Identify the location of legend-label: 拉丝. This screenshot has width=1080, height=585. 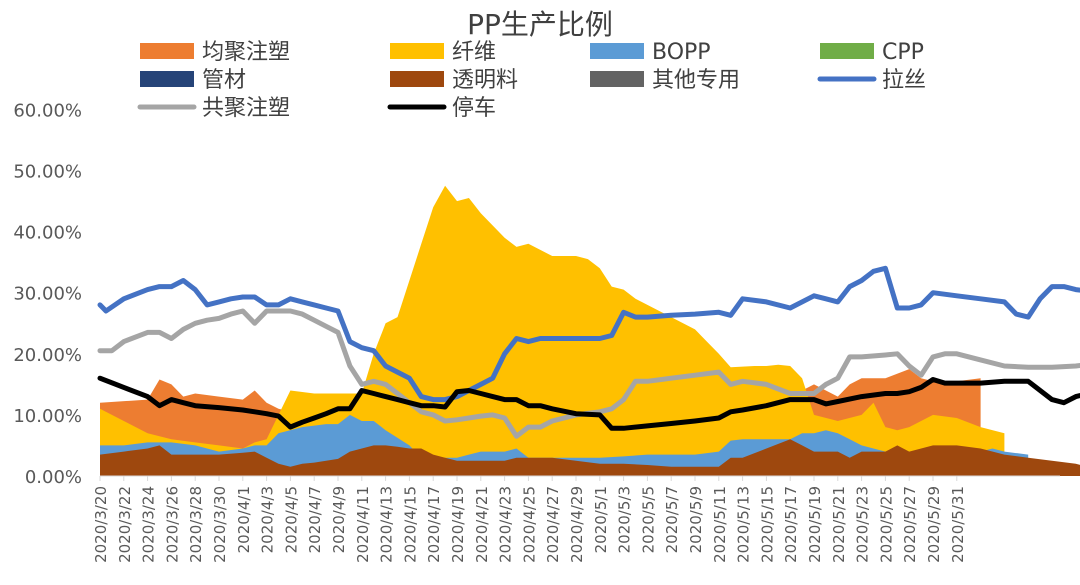
(904, 80).